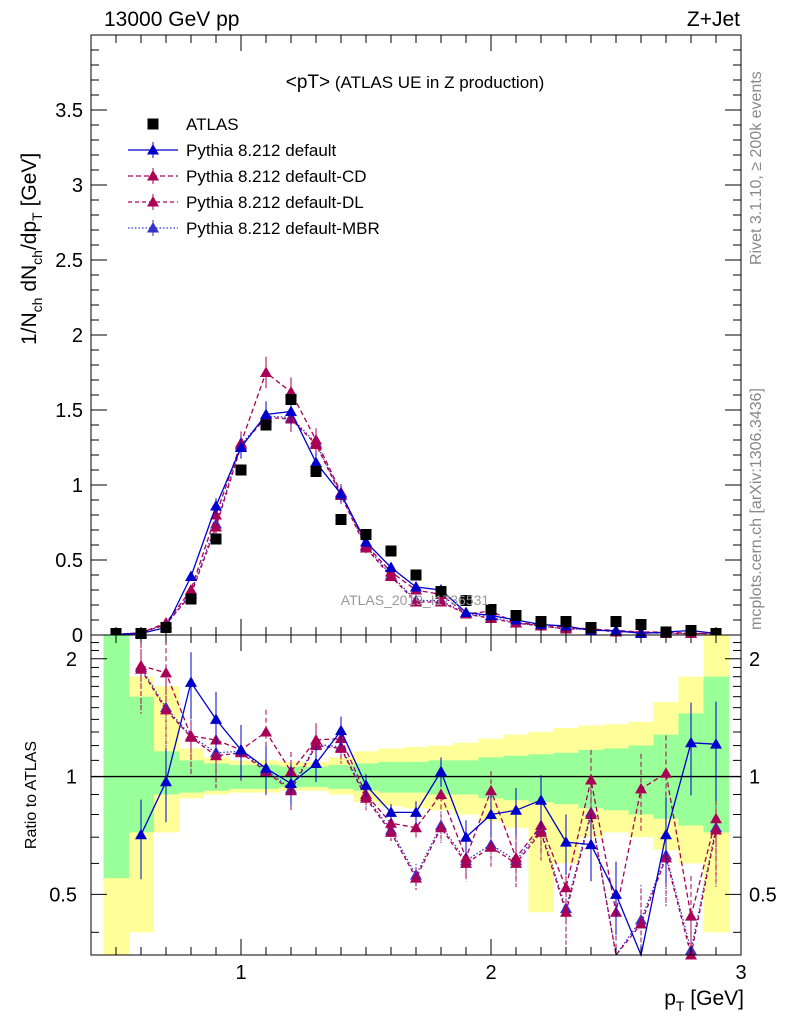 The height and width of the screenshot is (1024, 786). Describe the element at coordinates (670, 998) in the screenshot. I see `xlabel-part: p` at that location.